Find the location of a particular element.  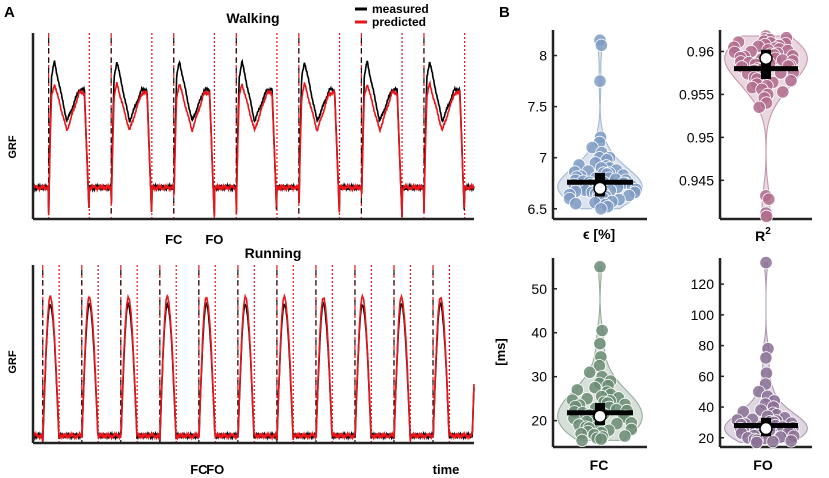

y-tick-label: 0.95 is located at coordinates (700, 137).